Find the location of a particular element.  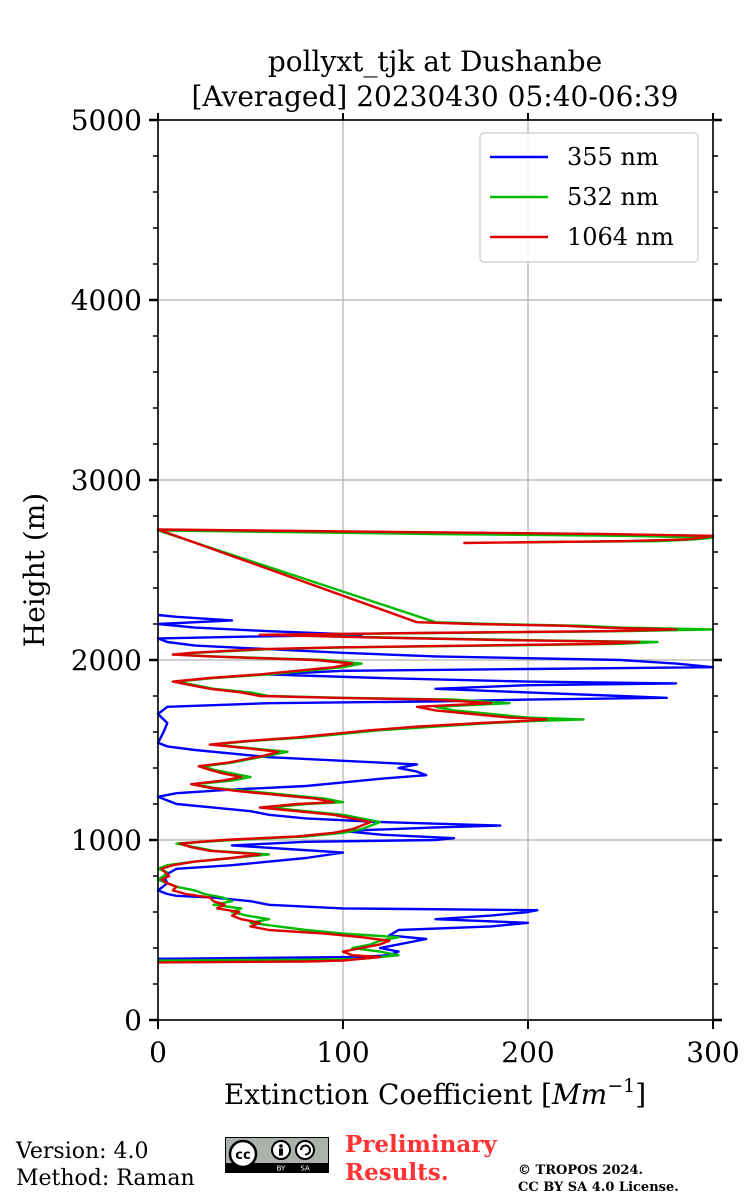

x-tick-label-200: 200 is located at coordinates (527, 1052).